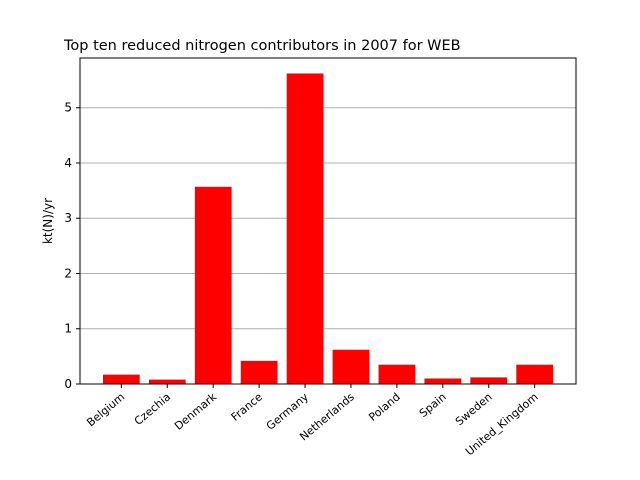  What do you see at coordinates (68, 384) in the screenshot?
I see `y-tick-label: 0` at bounding box center [68, 384].